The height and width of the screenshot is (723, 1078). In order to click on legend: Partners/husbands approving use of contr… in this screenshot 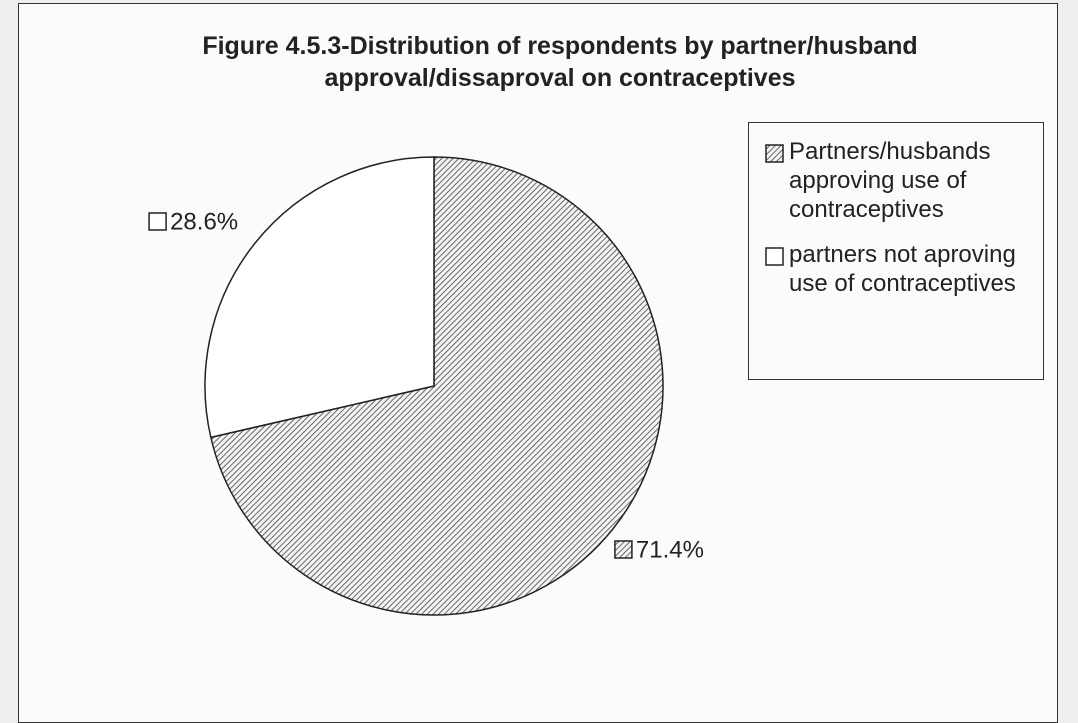, I will do `click(896, 251)`.